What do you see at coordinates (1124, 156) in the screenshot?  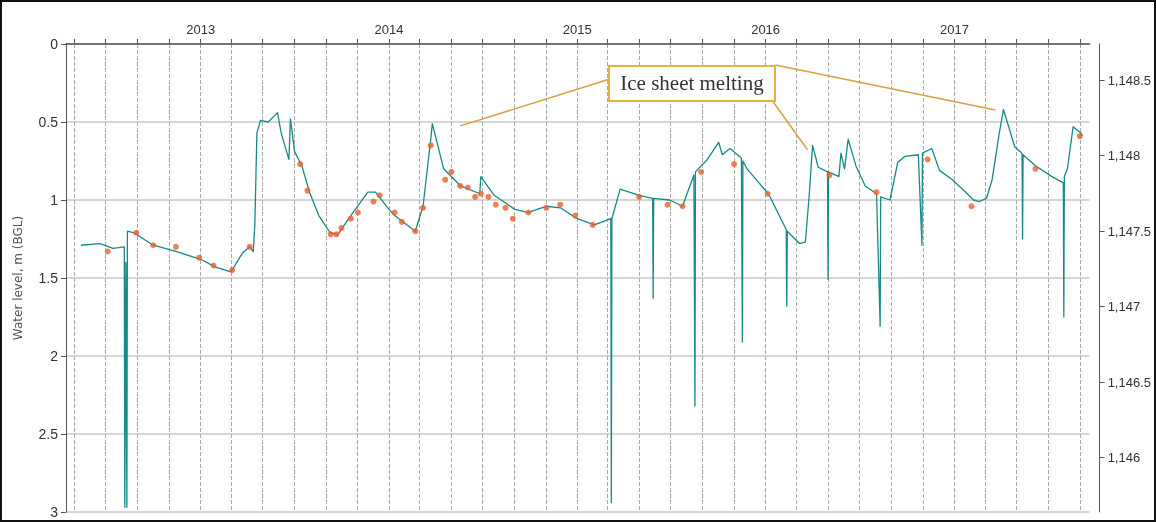 I see `y2-tick-label: 1,148` at bounding box center [1124, 156].